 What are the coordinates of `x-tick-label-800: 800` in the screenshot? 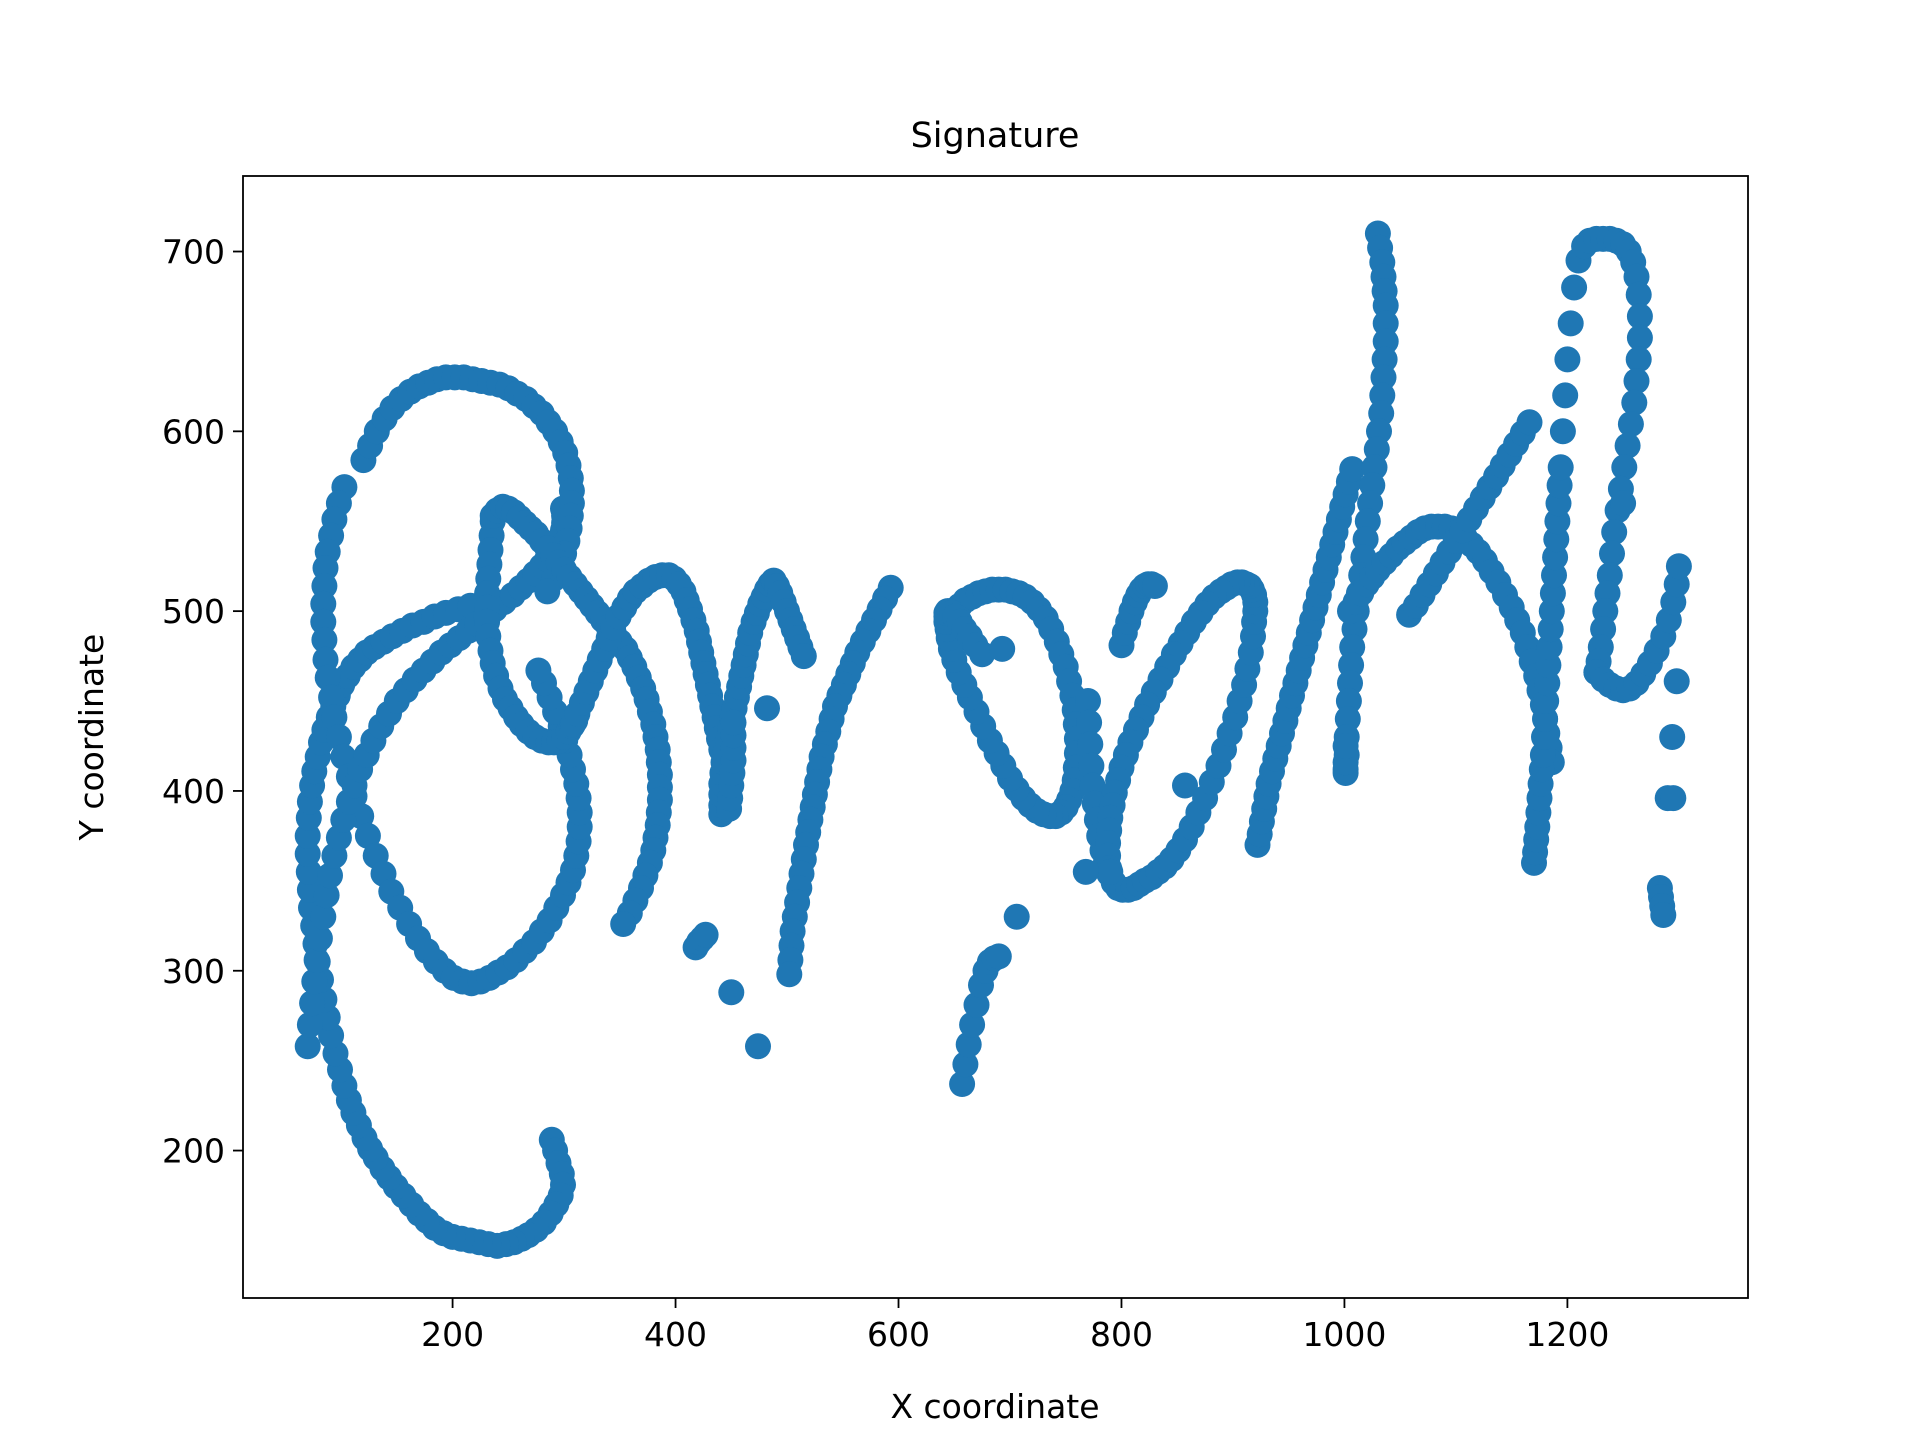 It's located at (1121, 1334).